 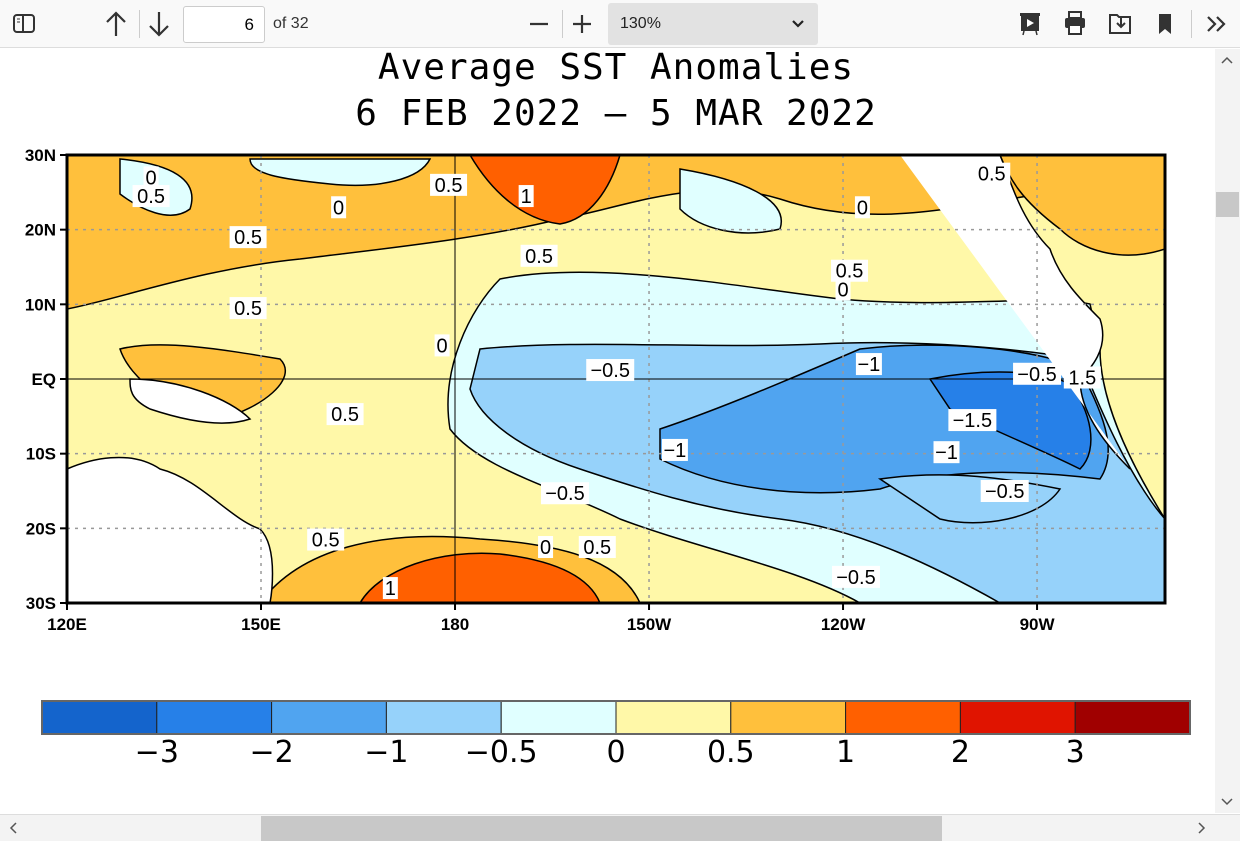 I want to click on presentation-icon, so click(x=1030, y=32).